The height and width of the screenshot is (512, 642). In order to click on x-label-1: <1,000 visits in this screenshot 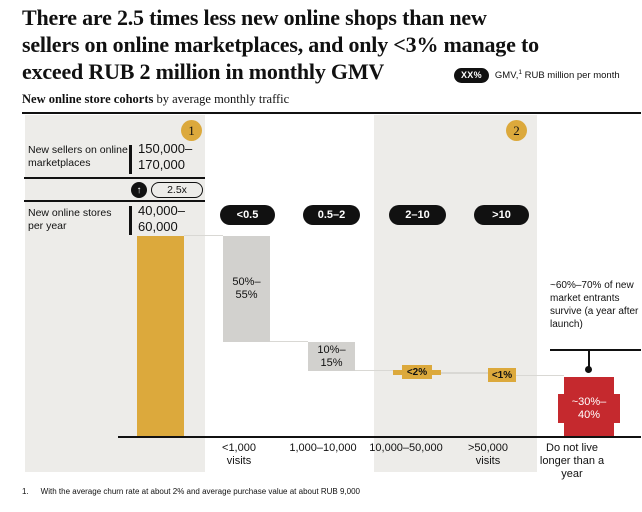, I will do `click(239, 454)`.